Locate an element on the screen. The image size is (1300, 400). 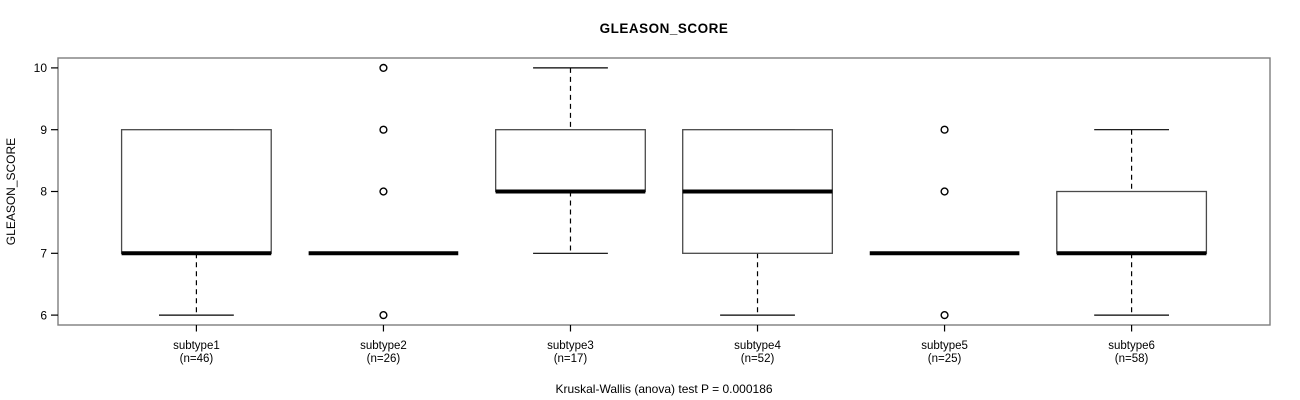
boxplot-group-subtype5: subtype5(n=25) is located at coordinates (944, 245).